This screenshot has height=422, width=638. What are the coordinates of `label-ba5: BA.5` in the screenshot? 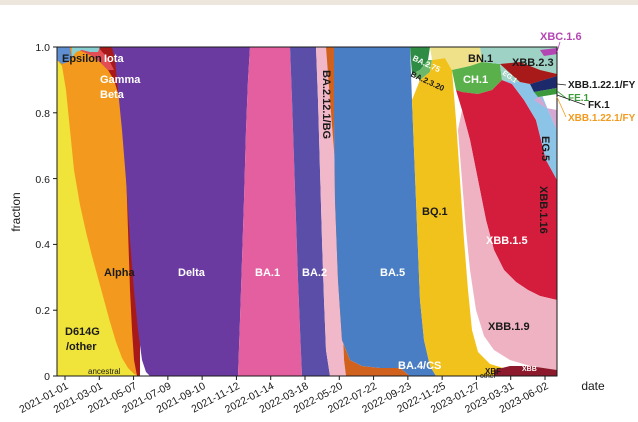 It's located at (392, 273).